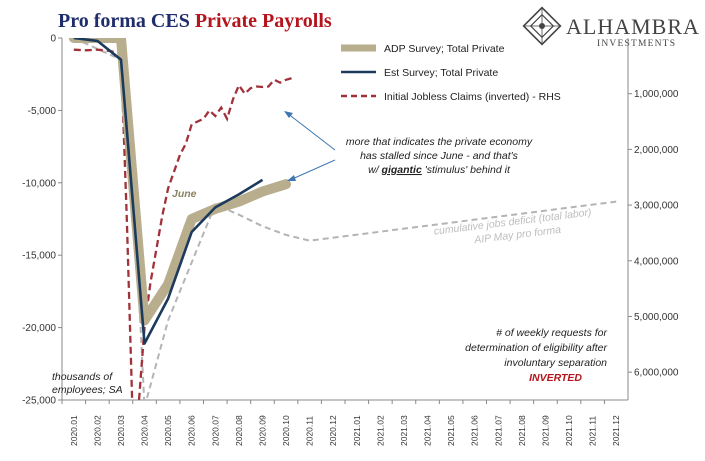 Image resolution: width=705 pixels, height=461 pixels. I want to click on y2-tick-label: 1,000,000, so click(656, 94).